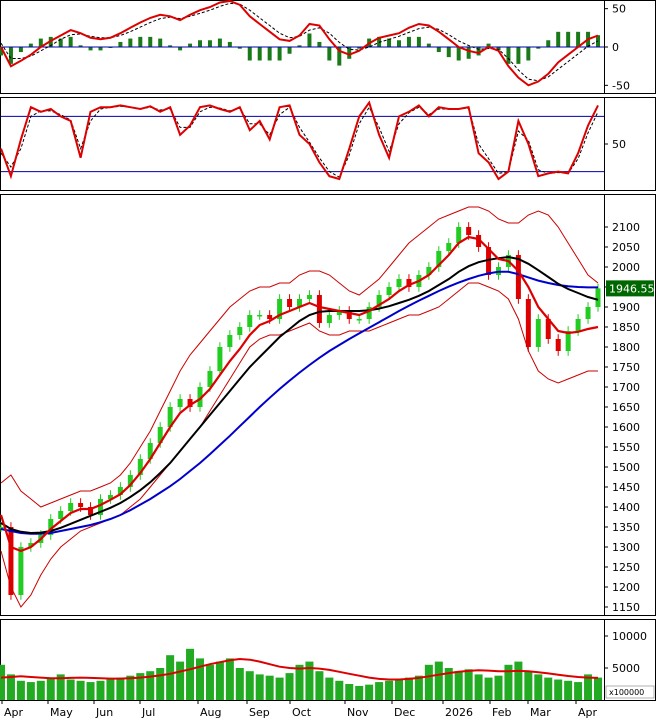 This screenshot has width=656, height=725. I want to click on time-tick-label: May, so click(61, 712).